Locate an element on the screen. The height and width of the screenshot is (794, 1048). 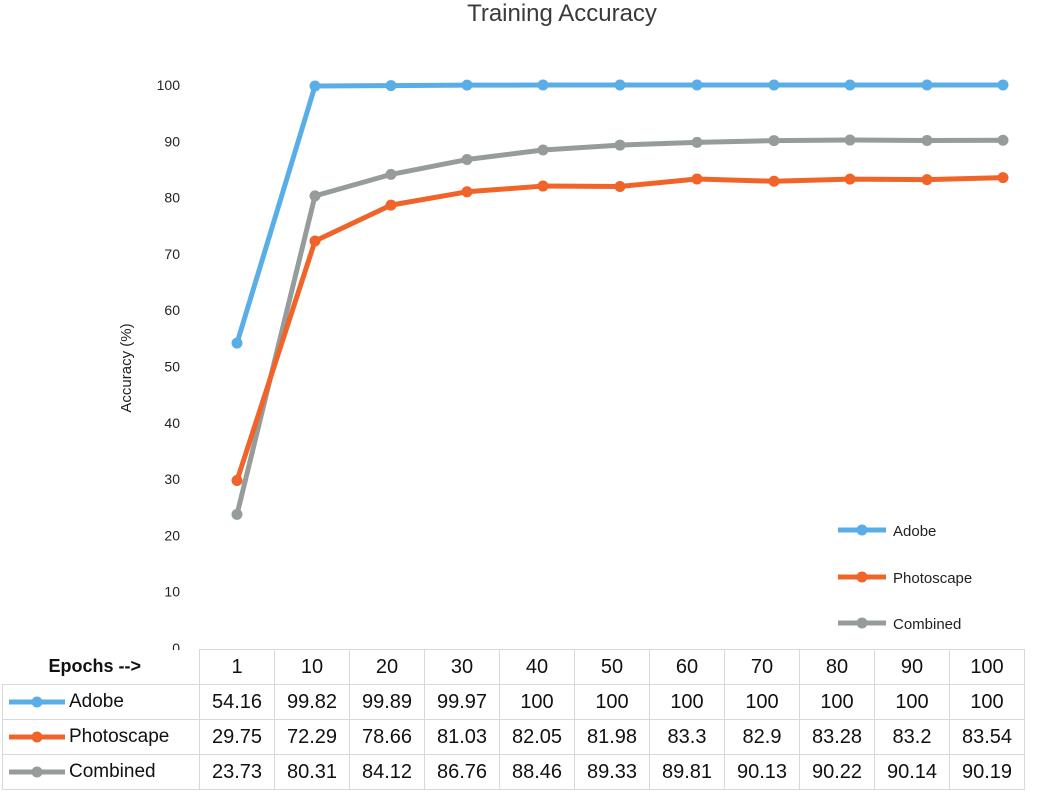
y-tick-label: 90 is located at coordinates (172, 141).